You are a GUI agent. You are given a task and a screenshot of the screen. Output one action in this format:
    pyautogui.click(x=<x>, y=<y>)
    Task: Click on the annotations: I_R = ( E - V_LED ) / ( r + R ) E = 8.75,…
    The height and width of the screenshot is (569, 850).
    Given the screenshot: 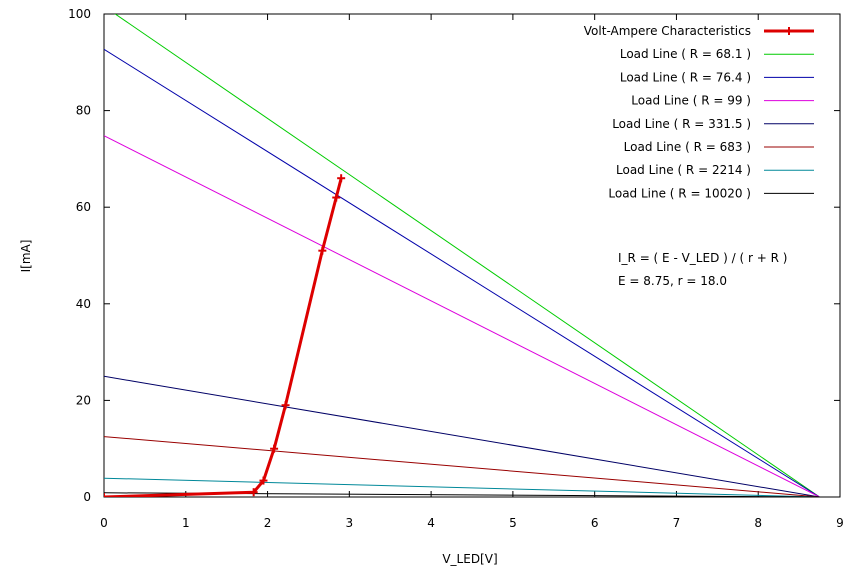 What is the action you would take?
    pyautogui.click(x=702, y=269)
    